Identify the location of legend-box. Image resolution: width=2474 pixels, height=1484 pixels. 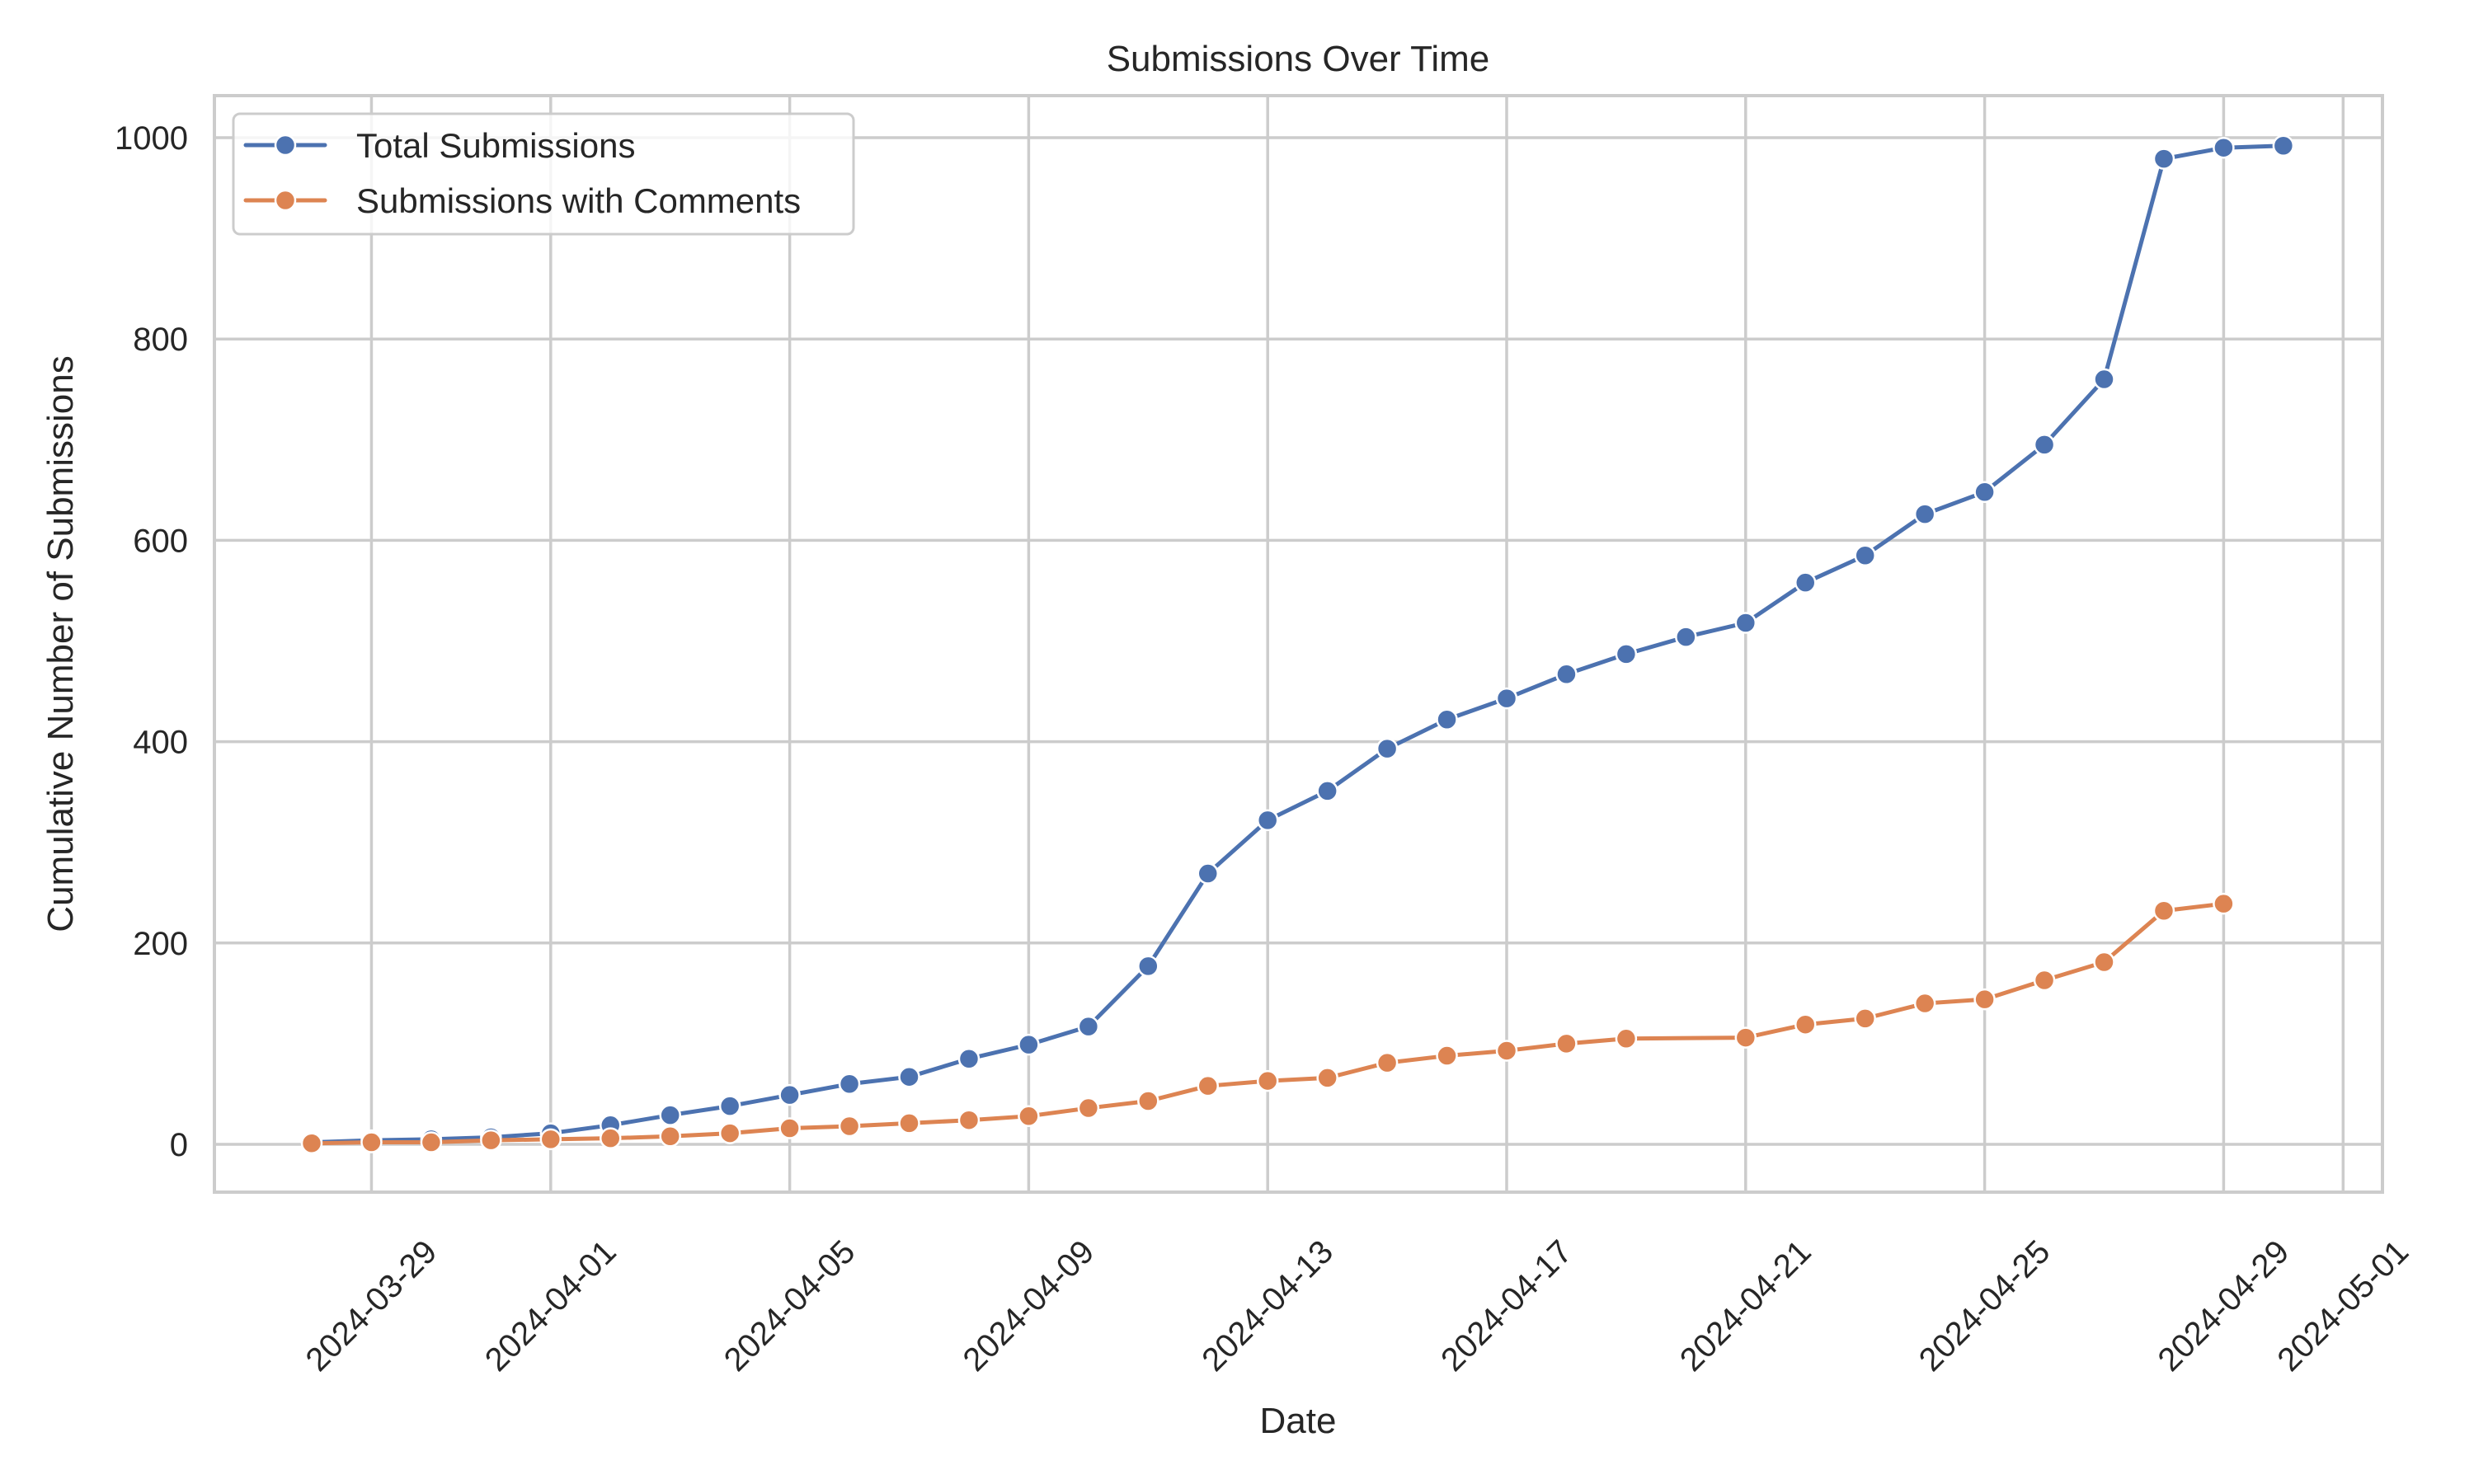
(543, 174).